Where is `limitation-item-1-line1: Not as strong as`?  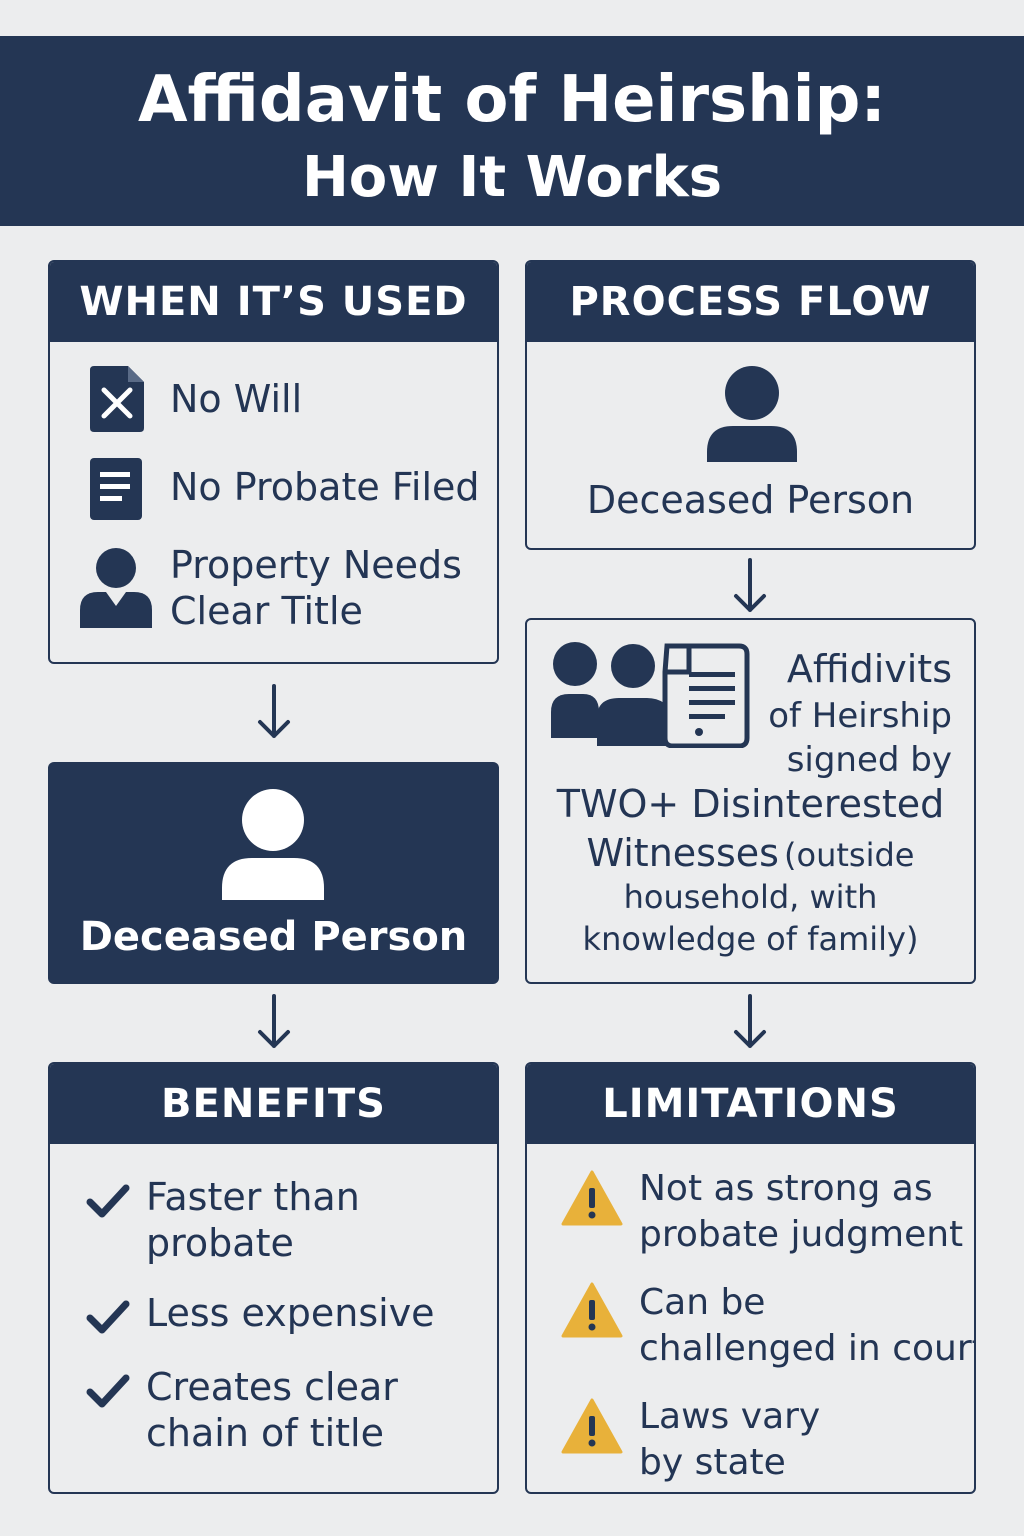
limitation-item-1-line1: Not as strong as is located at coordinates (786, 1188).